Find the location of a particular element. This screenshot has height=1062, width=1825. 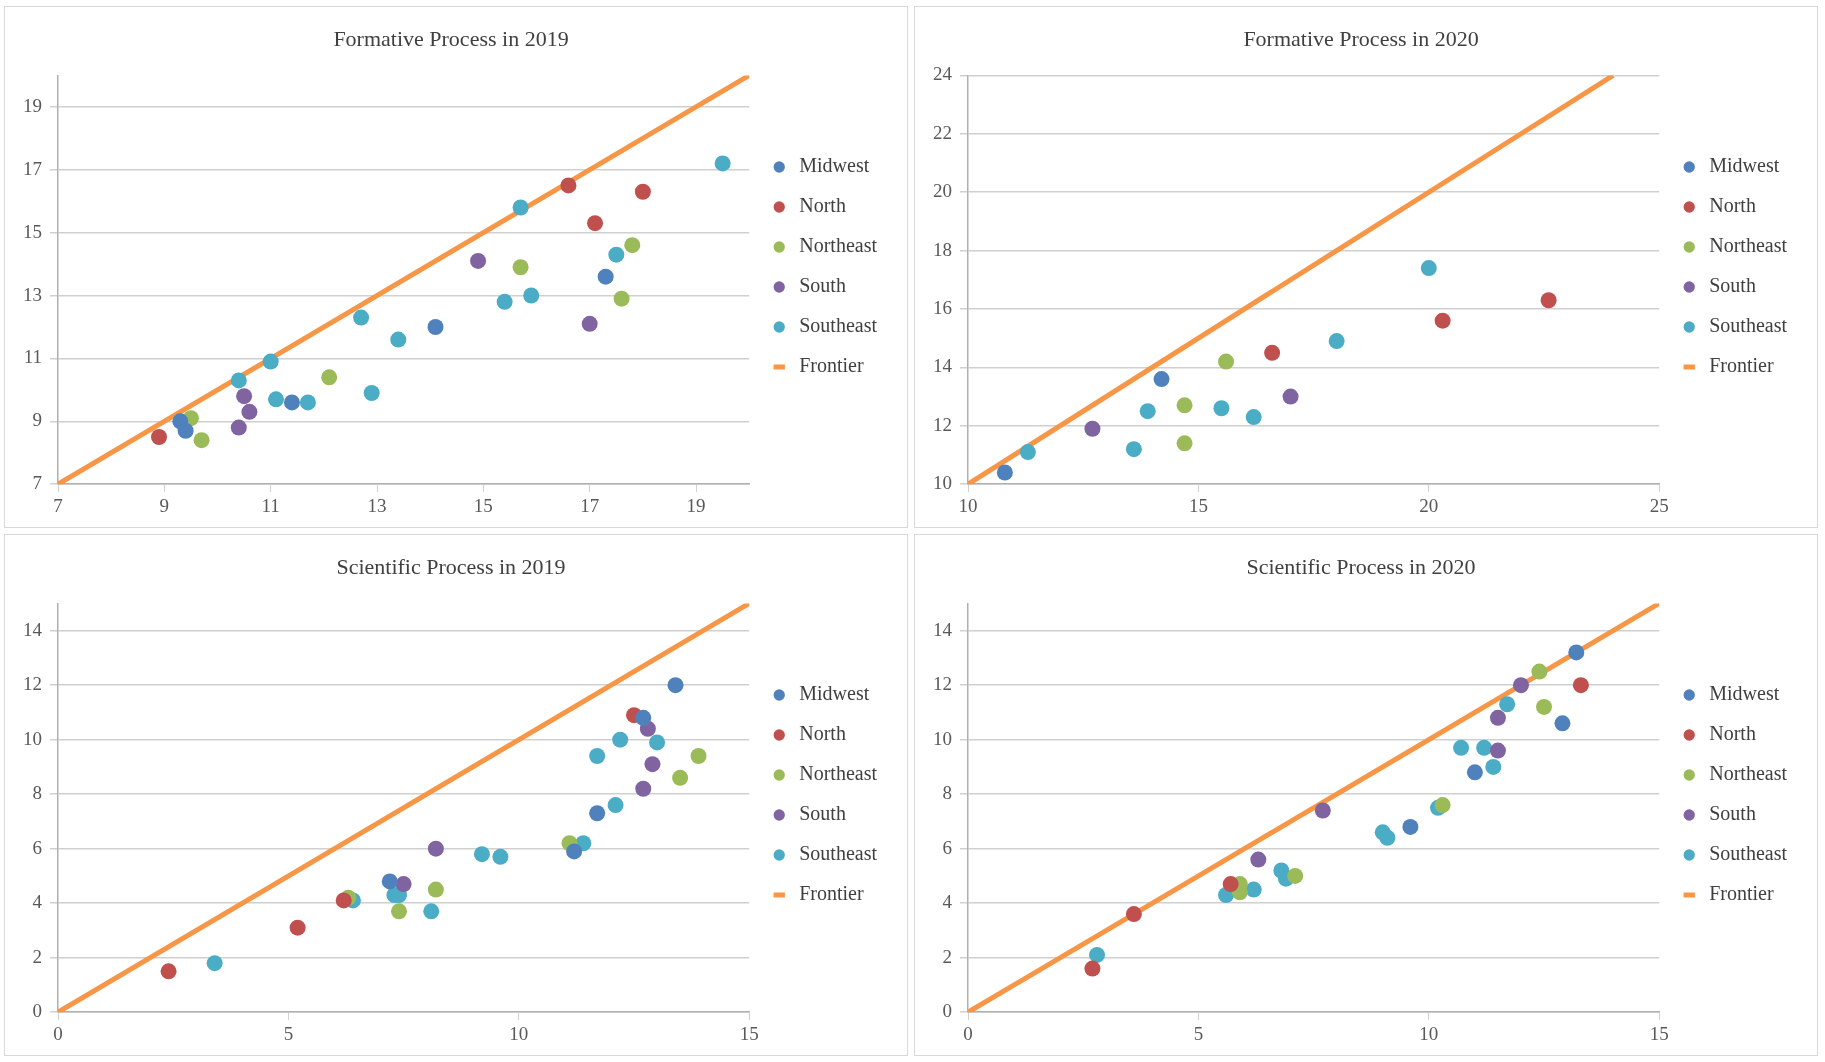

x-tick-label: 0 is located at coordinates (58, 1033).